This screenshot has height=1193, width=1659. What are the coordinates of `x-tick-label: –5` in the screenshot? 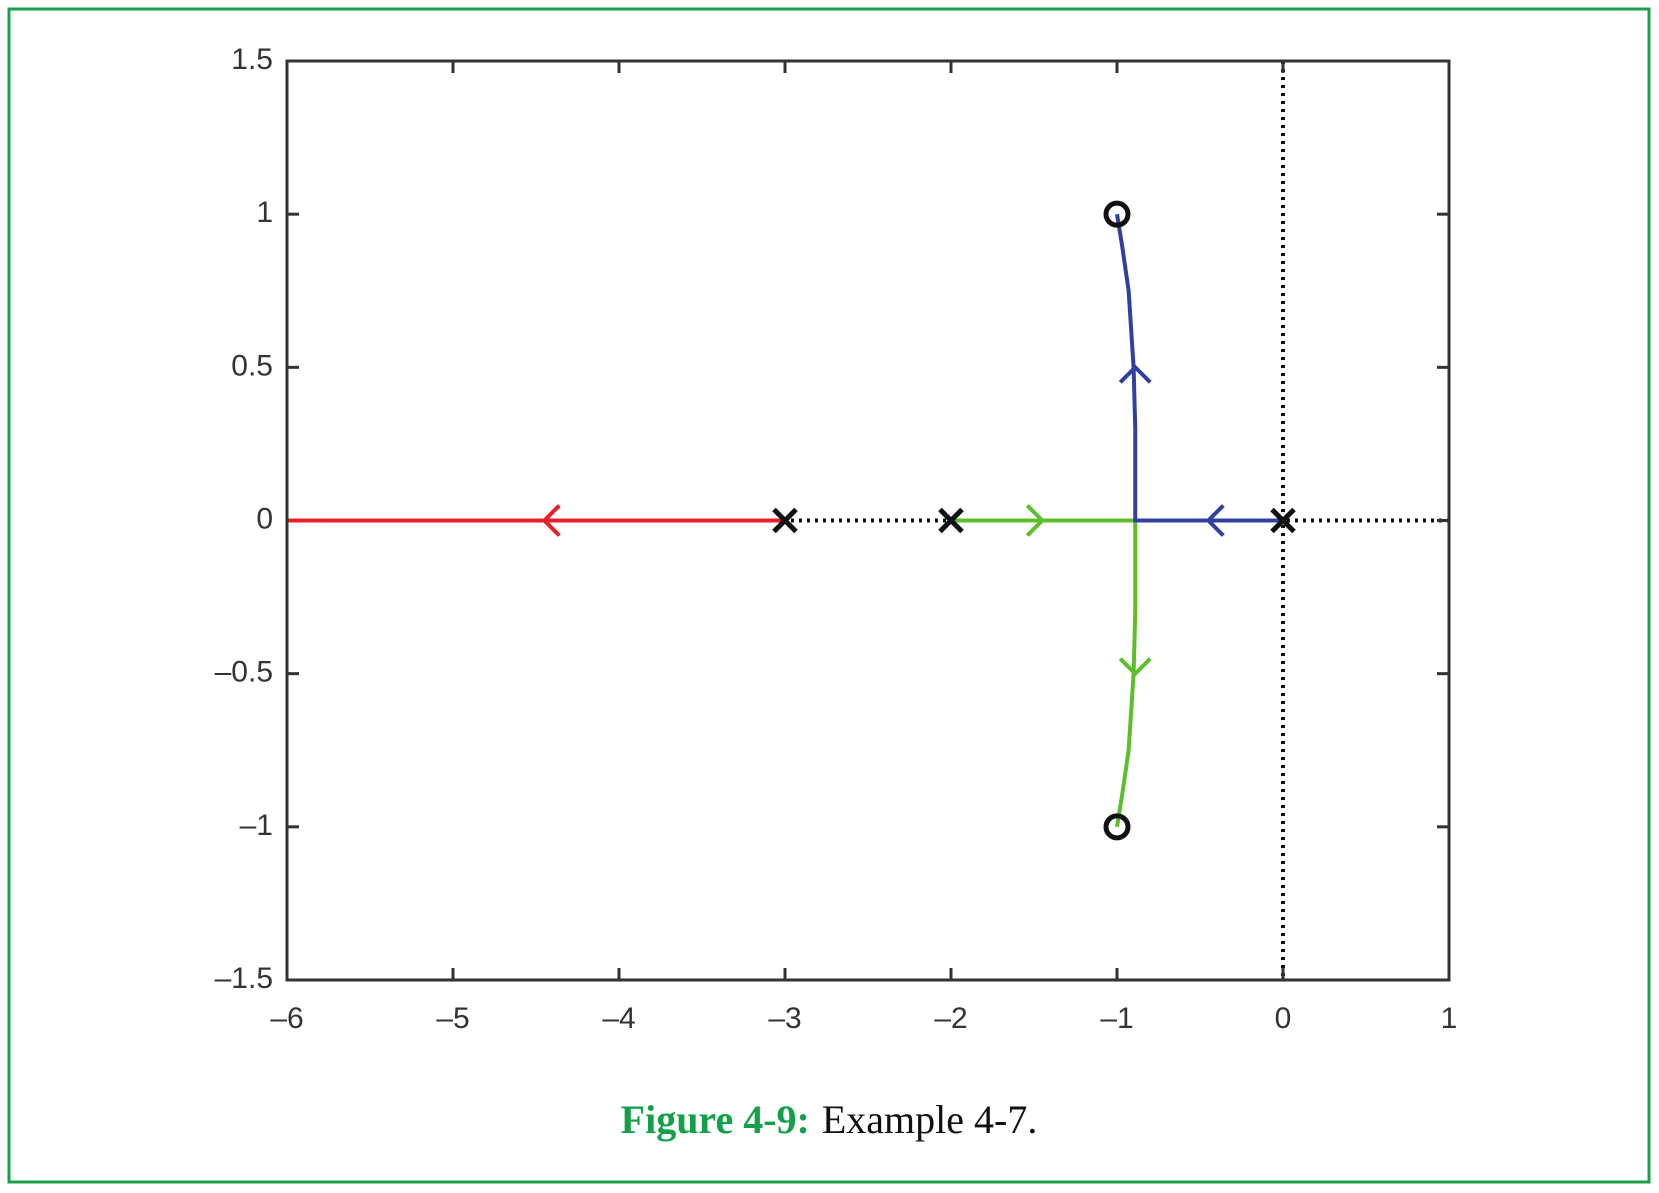 It's located at (452, 1018).